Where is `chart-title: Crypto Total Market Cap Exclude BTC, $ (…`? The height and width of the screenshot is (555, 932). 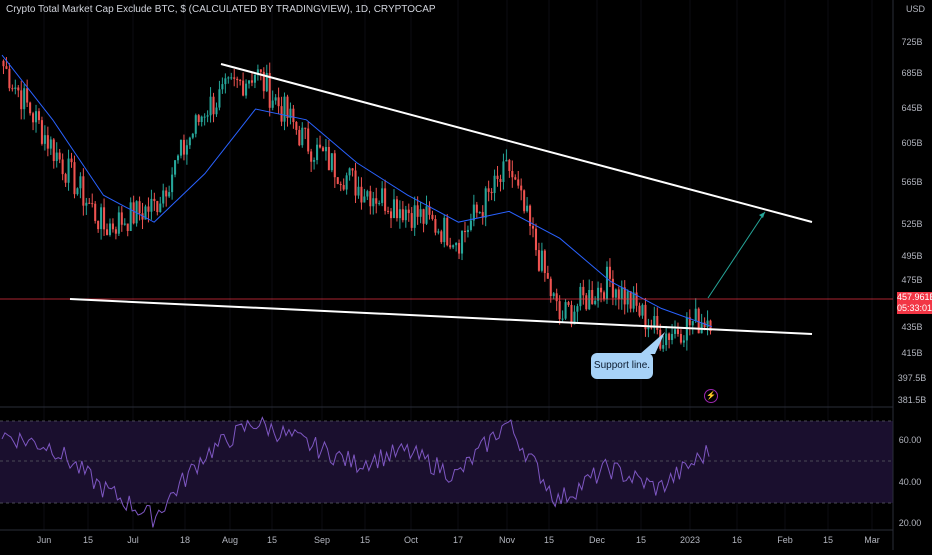
chart-title: Crypto Total Market Cap Exclude BTC, $ (… is located at coordinates (221, 9).